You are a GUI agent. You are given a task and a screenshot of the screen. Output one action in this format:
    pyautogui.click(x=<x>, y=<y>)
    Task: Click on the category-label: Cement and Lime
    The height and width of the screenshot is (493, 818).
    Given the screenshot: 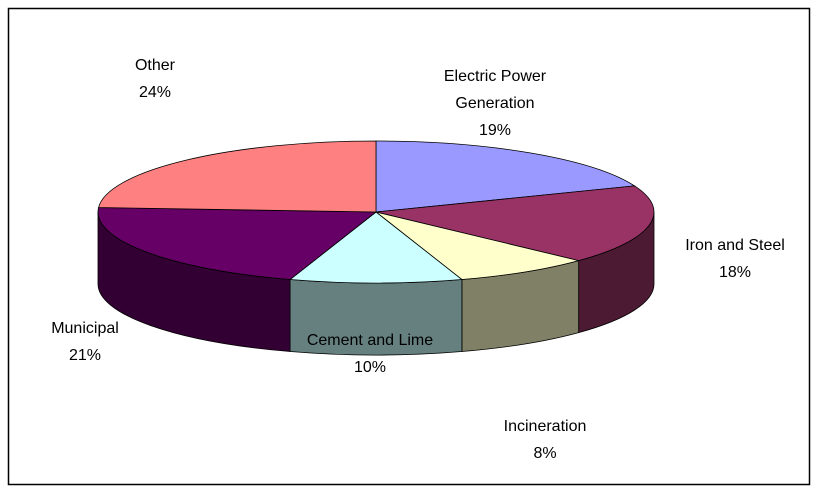 What is the action you would take?
    pyautogui.click(x=370, y=340)
    